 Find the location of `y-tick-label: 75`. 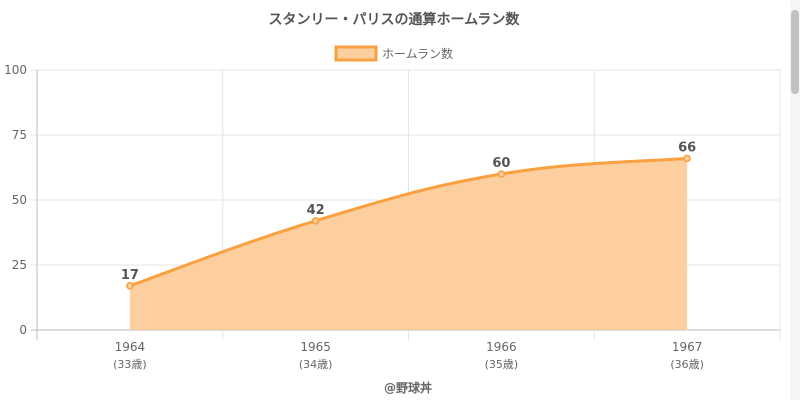

y-tick-label: 75 is located at coordinates (19, 135).